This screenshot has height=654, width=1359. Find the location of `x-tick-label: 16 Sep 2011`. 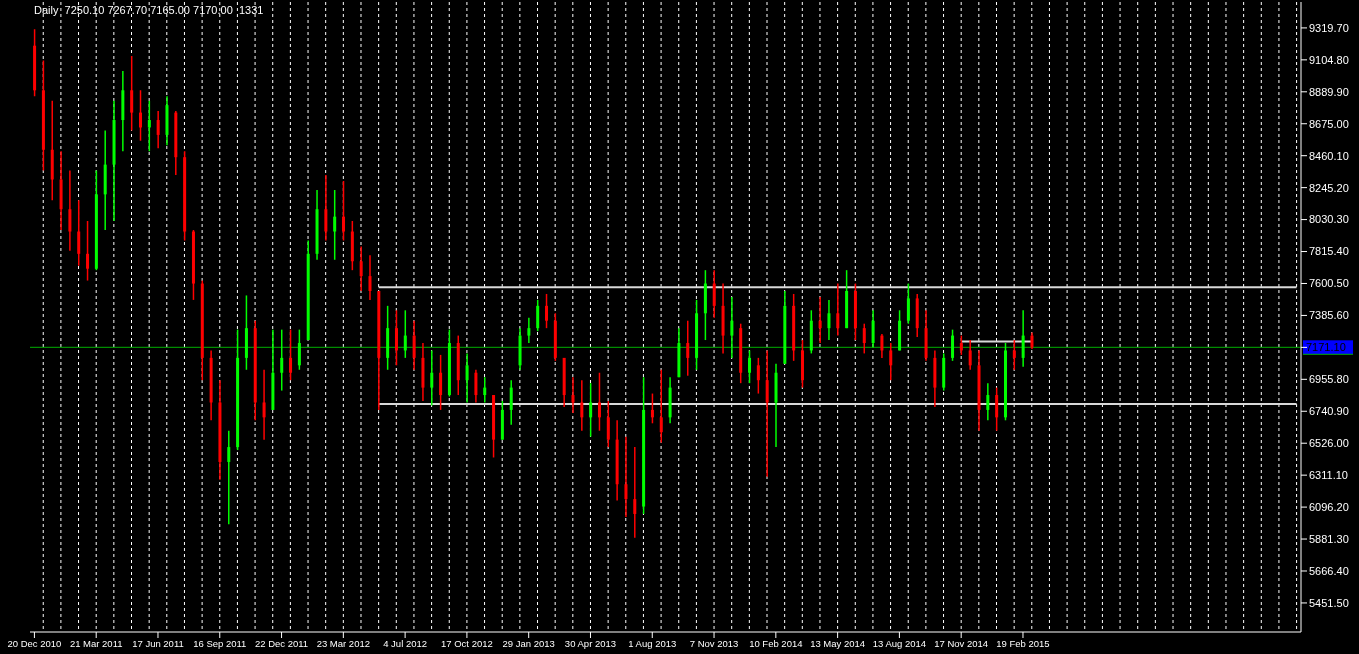

x-tick-label: 16 Sep 2011 is located at coordinates (220, 643).